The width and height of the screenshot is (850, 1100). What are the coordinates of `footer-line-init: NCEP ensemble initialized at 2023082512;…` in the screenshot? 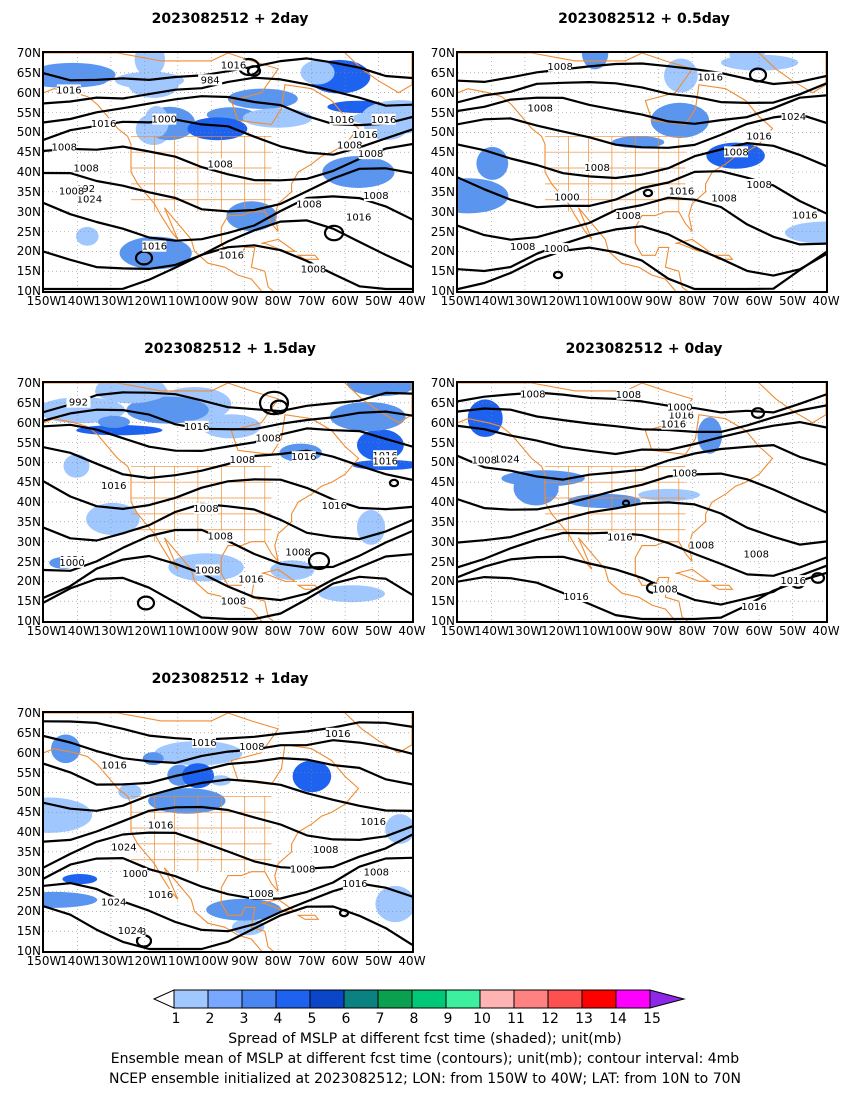 It's located at (425, 1079).